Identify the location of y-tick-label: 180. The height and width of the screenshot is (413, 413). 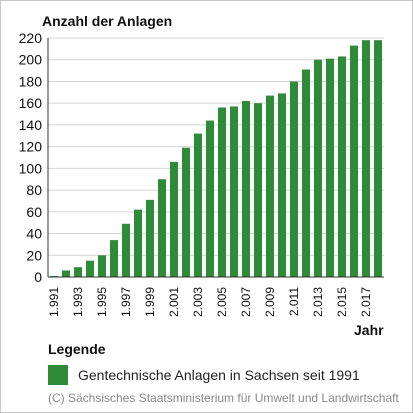
(31, 81).